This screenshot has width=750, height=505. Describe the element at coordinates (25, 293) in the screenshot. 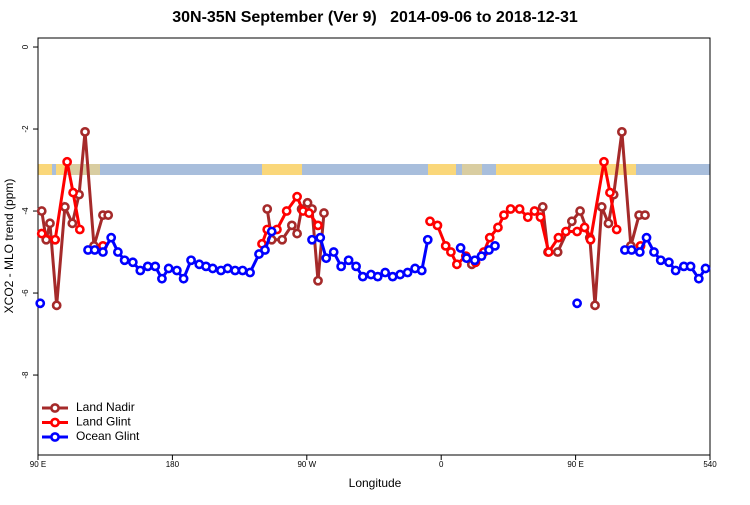

I see `y-tick-label: -6` at that location.